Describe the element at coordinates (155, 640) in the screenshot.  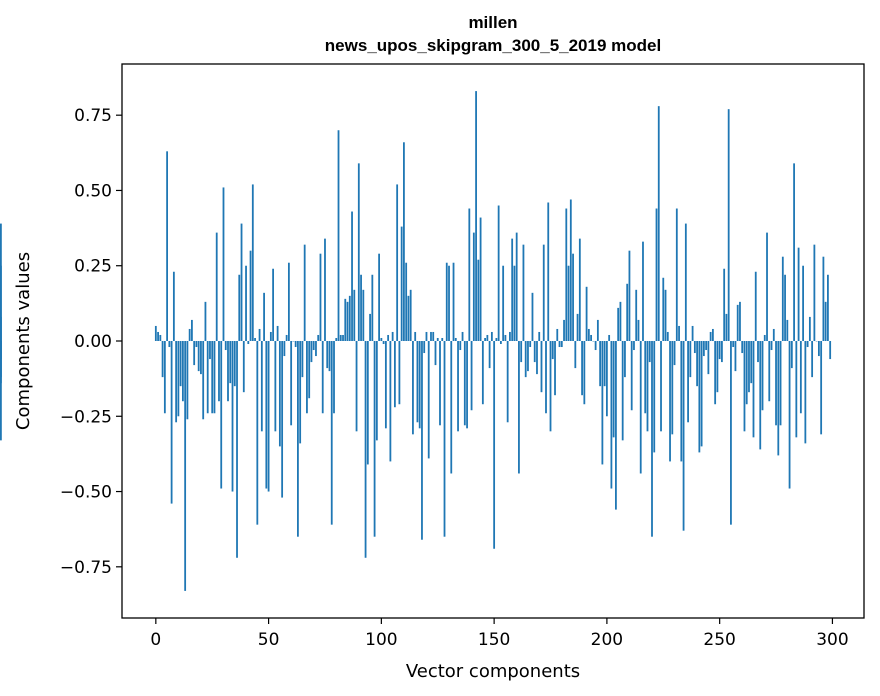
I see `x-tick-label: 0` at that location.